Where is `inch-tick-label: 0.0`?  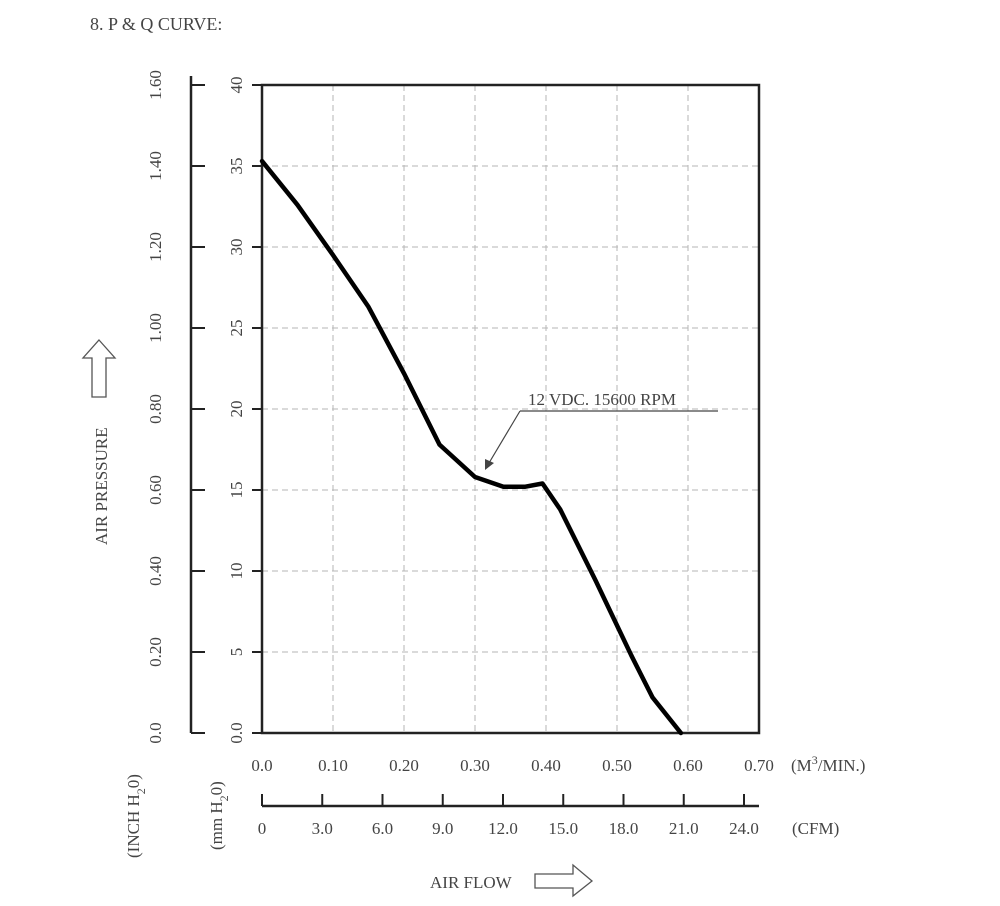
inch-tick-label: 0.0 is located at coordinates (155, 732).